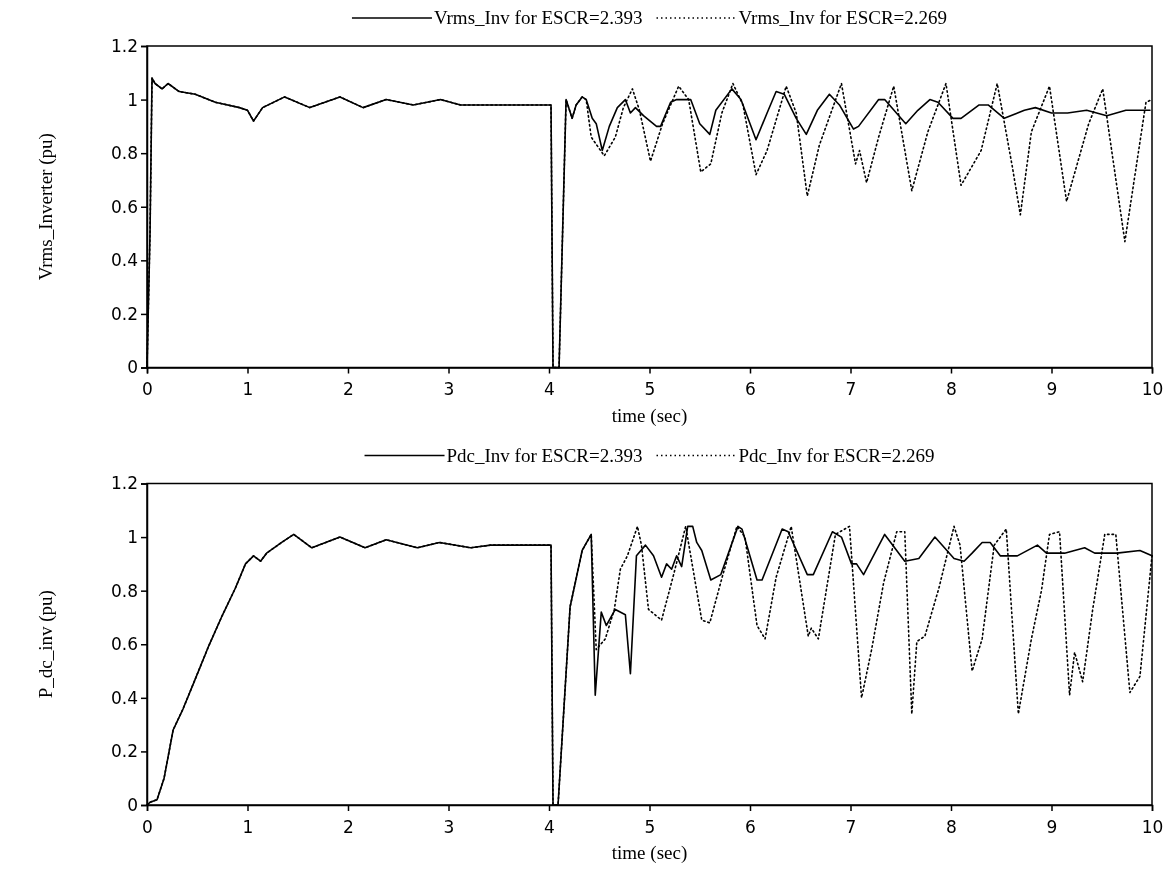 This screenshot has height=875, width=1169. What do you see at coordinates (544, 455) in the screenshot?
I see `legend-label: Pdc_Inv for ESCR=2.393` at bounding box center [544, 455].